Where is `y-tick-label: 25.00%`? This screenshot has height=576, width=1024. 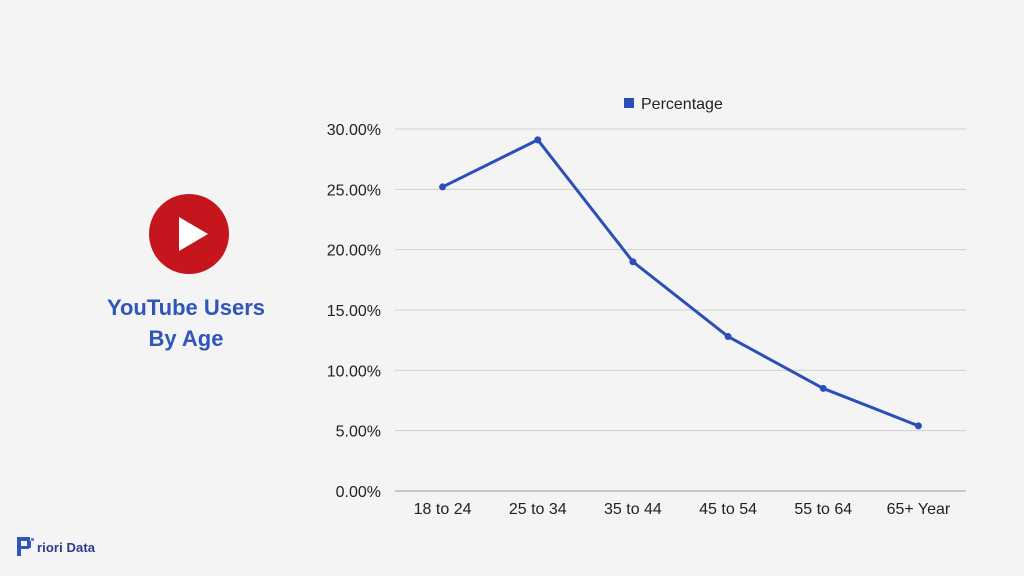
y-tick-label: 25.00% is located at coordinates (354, 190).